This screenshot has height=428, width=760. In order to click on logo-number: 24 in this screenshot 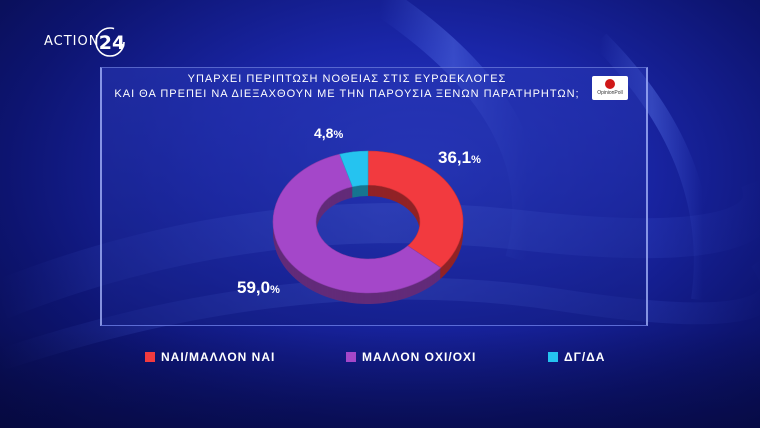, I will do `click(112, 43)`.